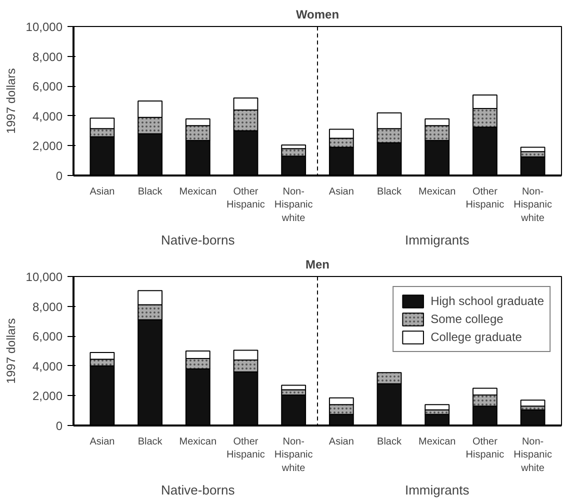  What do you see at coordinates (487, 301) in the screenshot?
I see `legend-label: High school graduate` at bounding box center [487, 301].